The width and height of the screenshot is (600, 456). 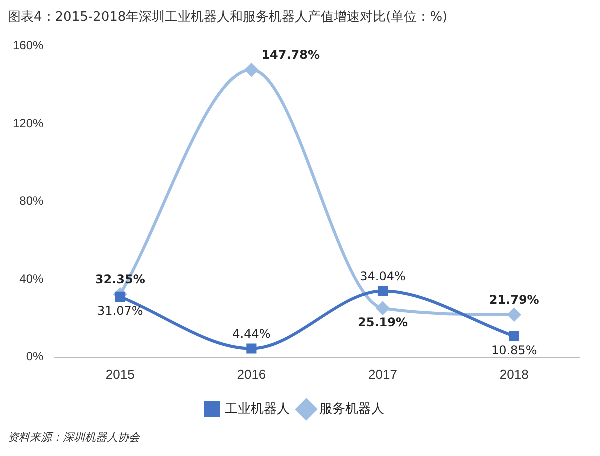 I want to click on y-tick-label: 80%, so click(x=32, y=201).